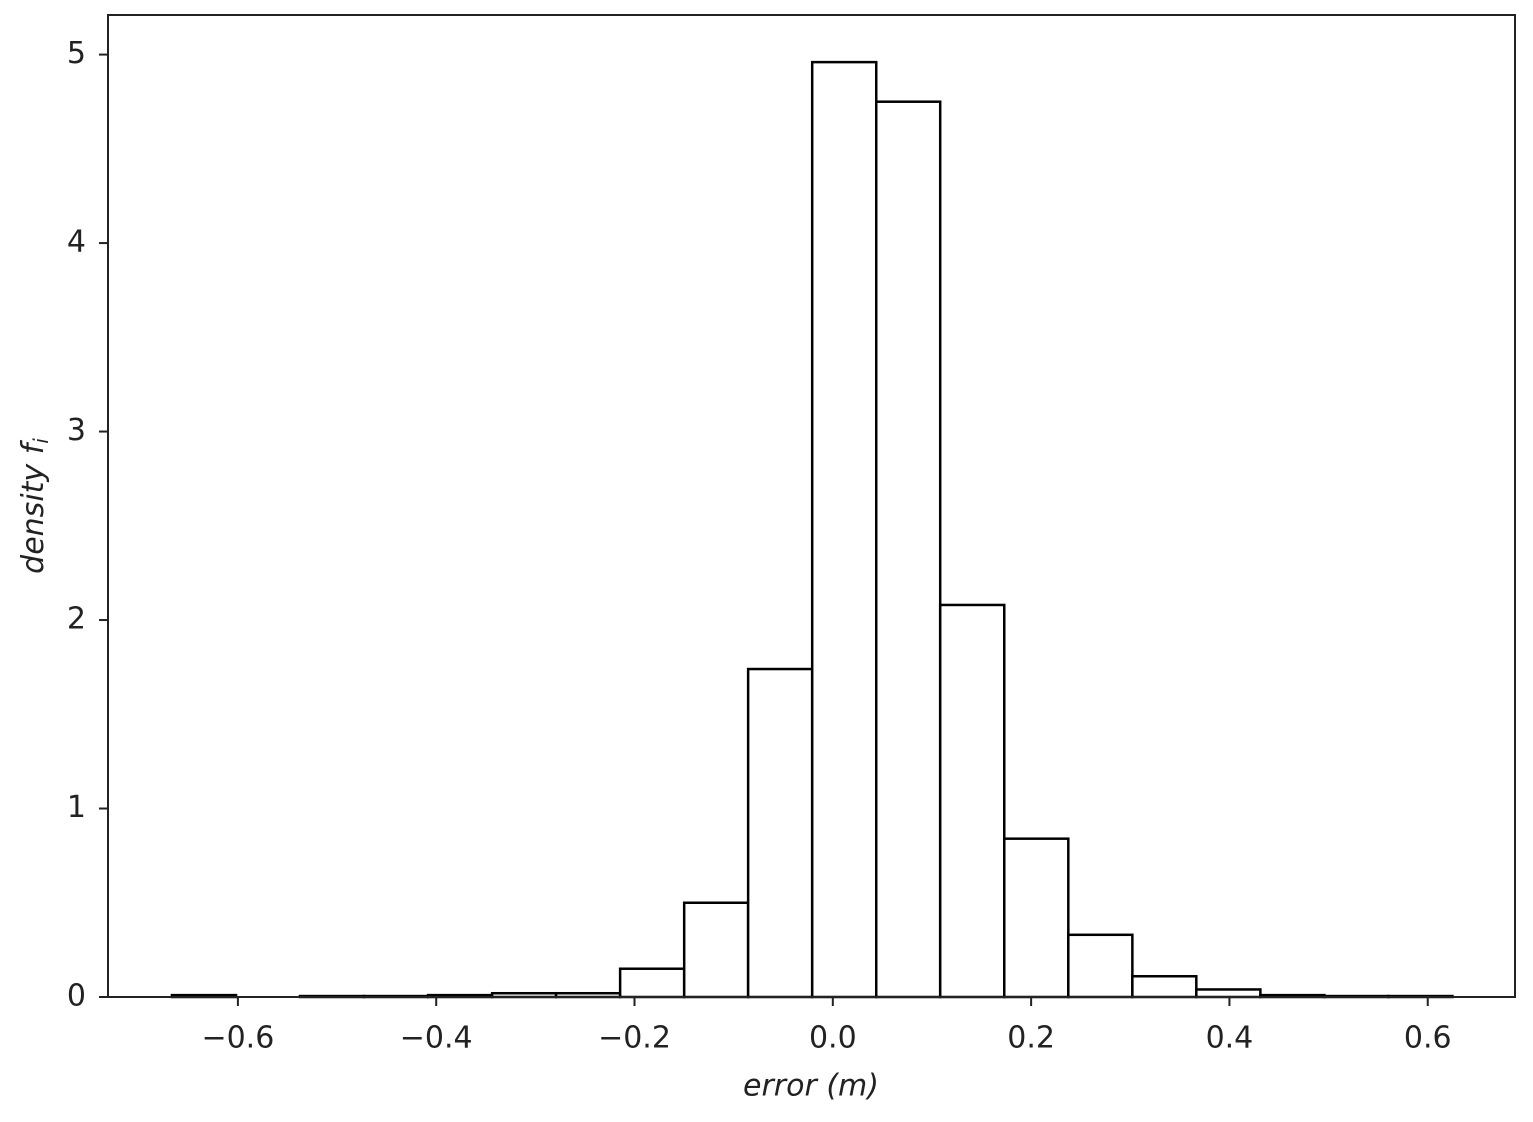  Describe the element at coordinates (76, 807) in the screenshot. I see `y-tick-label: 1` at that location.